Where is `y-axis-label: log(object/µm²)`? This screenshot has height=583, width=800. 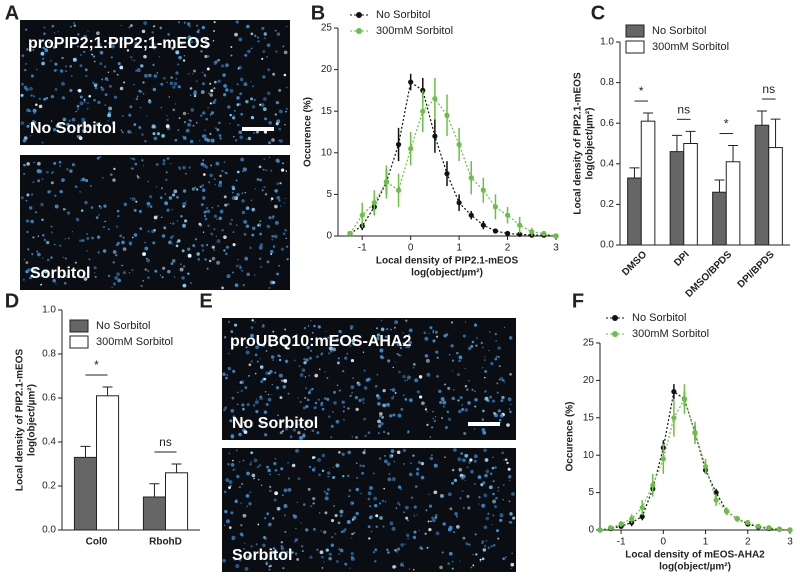
y-axis-label: log(object/µm²) is located at coordinates (32, 420).